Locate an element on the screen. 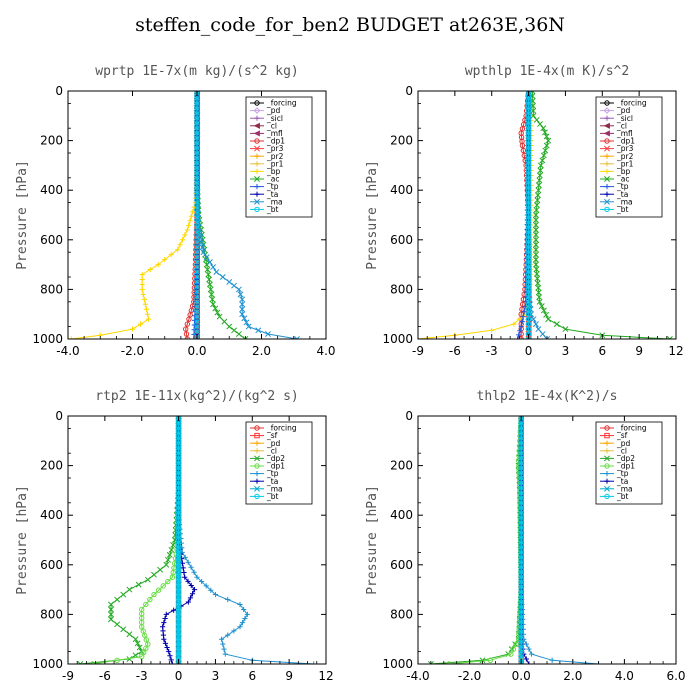 Image resolution: width=700 pixels, height=700 pixels. legend-label: _sf is located at coordinates (272, 435).